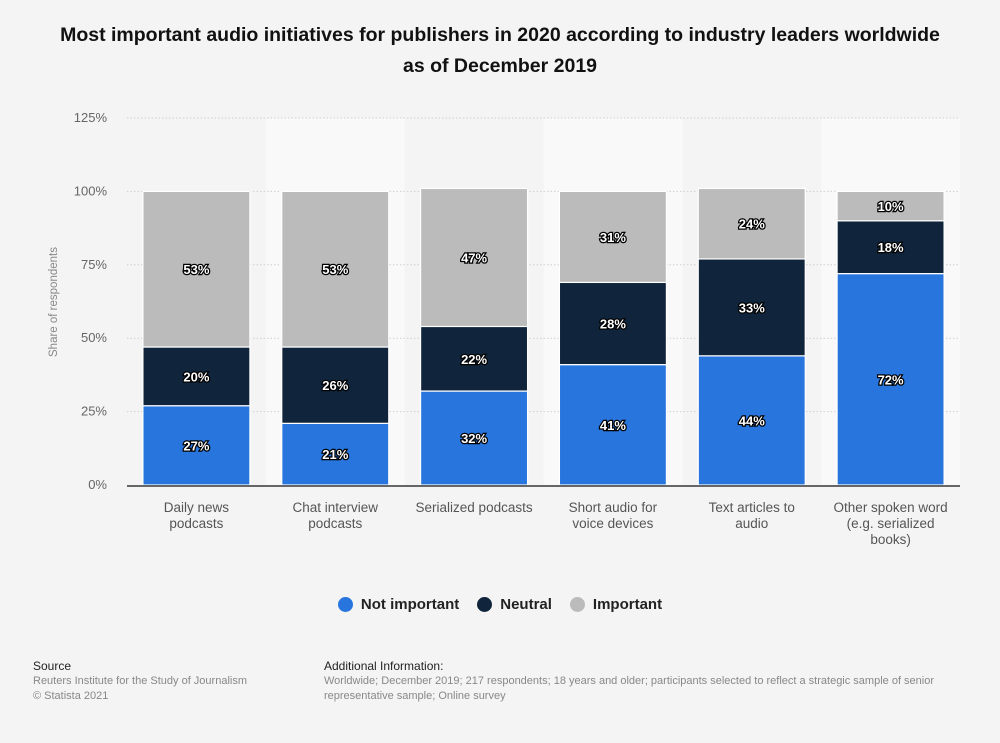 Image resolution: width=1000 pixels, height=743 pixels. What do you see at coordinates (410, 604) in the screenshot?
I see `legend-label: Not important` at bounding box center [410, 604].